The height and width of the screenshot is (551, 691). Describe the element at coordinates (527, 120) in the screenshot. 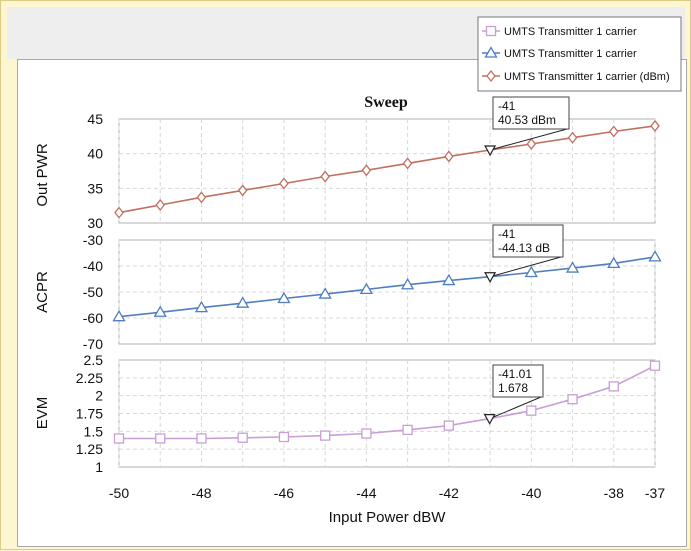

I see `annotation-text: 40.53 dBm` at that location.